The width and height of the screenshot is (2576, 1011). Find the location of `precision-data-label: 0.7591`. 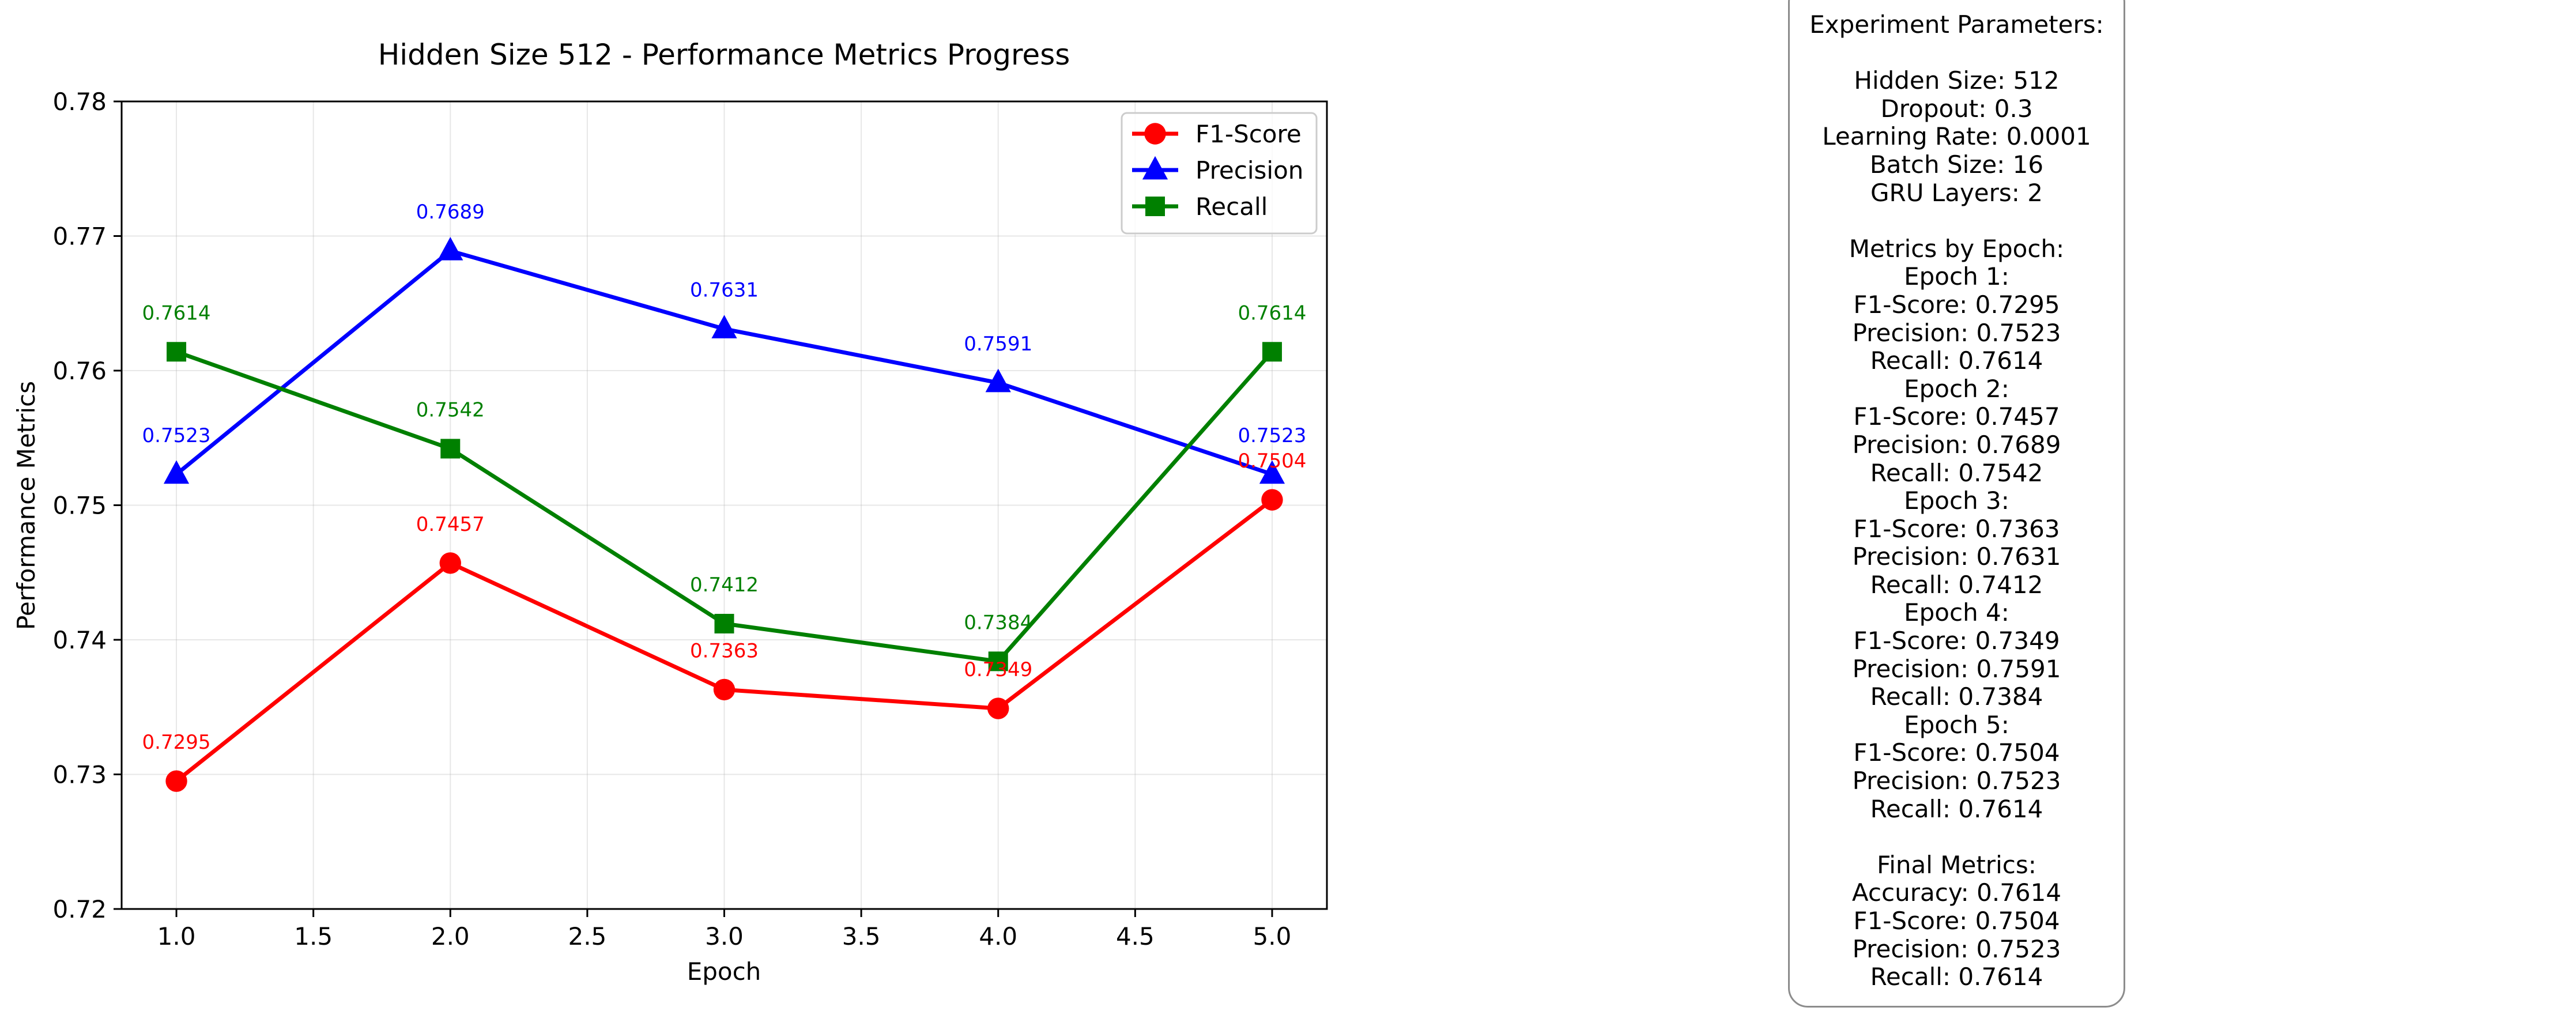

precision-data-label: 0.7591 is located at coordinates (998, 345).